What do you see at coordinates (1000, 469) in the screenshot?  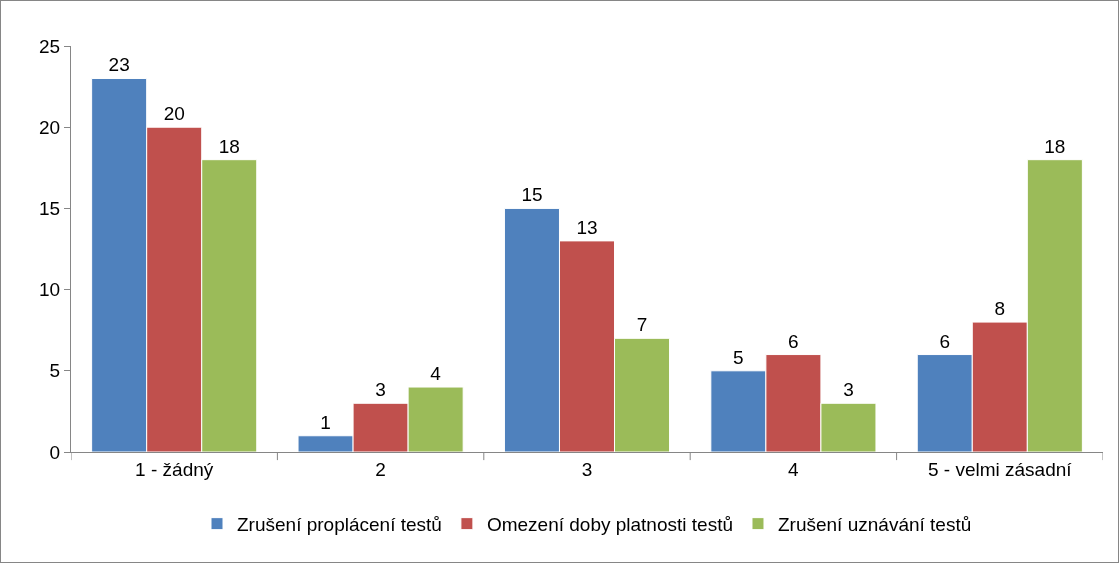 I see `x-tick-label: 5 - velmi zásadní` at bounding box center [1000, 469].